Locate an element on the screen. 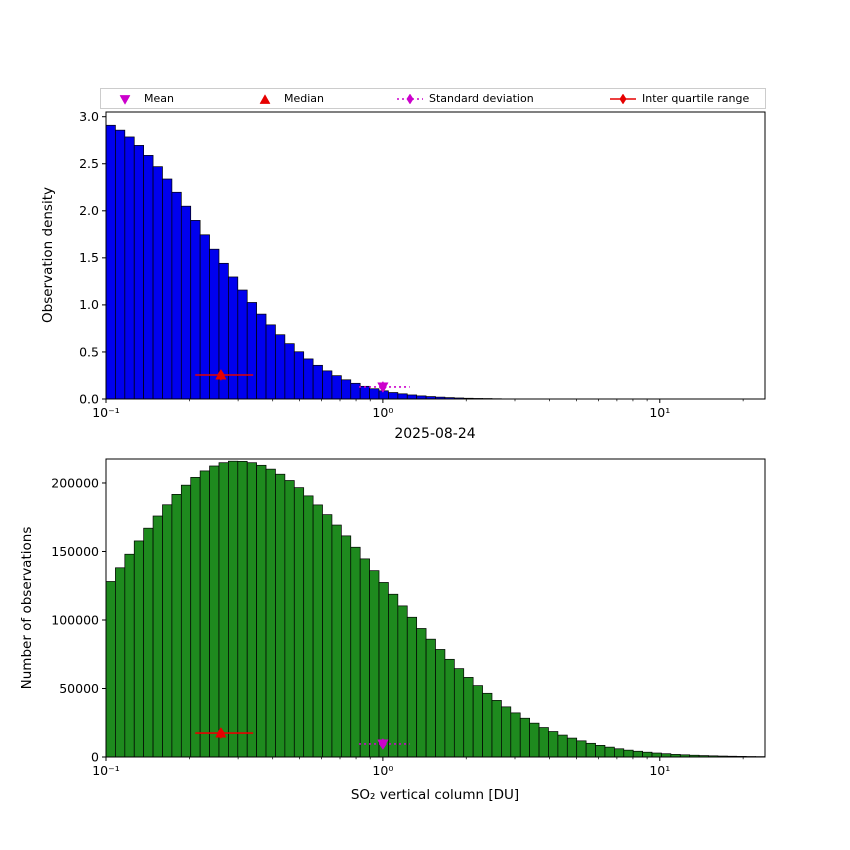 The image size is (850, 850). y-tick-label: 50000 is located at coordinates (79, 688).